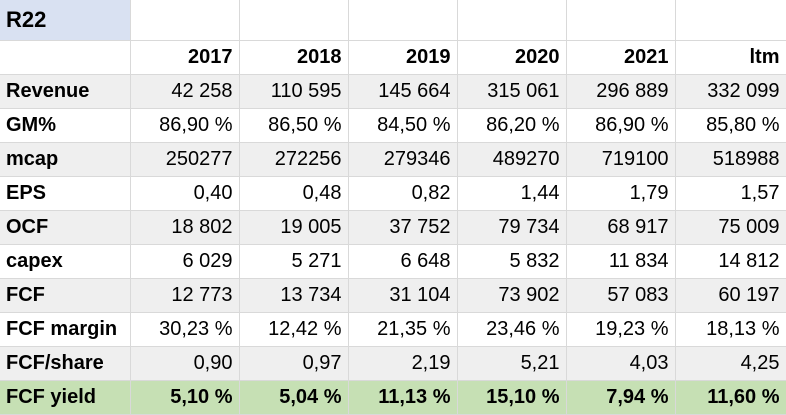 The width and height of the screenshot is (786, 415). What do you see at coordinates (621, 57) in the screenshot?
I see `column-header-2021: 2021` at bounding box center [621, 57].